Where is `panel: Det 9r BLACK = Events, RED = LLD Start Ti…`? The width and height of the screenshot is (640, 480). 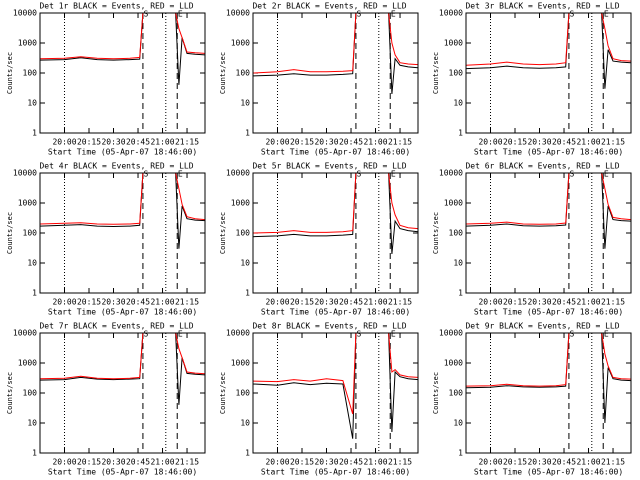
panel: Det 9r BLACK = Events, RED = LLD Start Ti… is located at coordinates (532, 399).